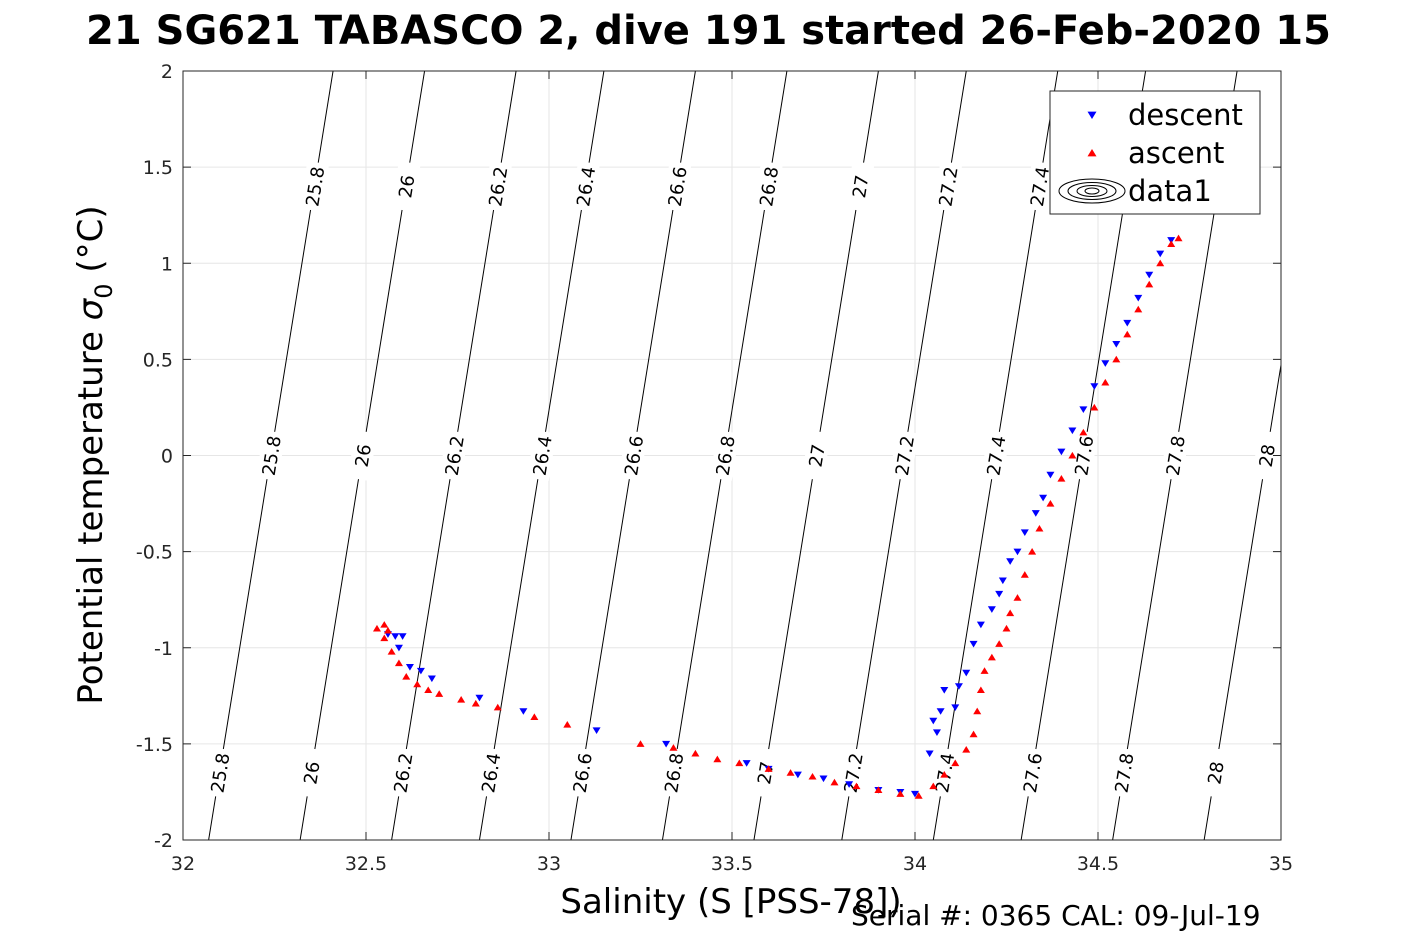 This screenshot has height=945, width=1417. Describe the element at coordinates (94, 454) in the screenshot. I see `y-axis-label: Potential temperature σ0 (°C)` at that location.